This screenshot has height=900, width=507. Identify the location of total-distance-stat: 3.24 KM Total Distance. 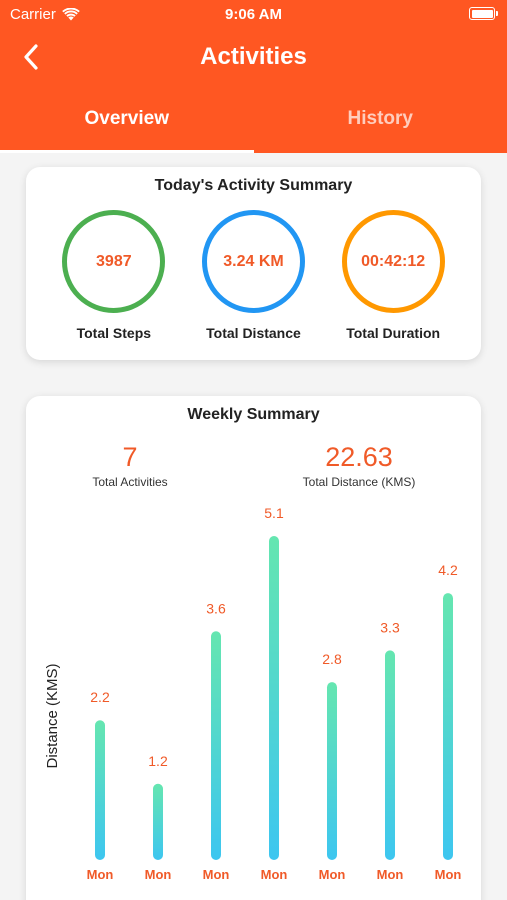
(253, 275).